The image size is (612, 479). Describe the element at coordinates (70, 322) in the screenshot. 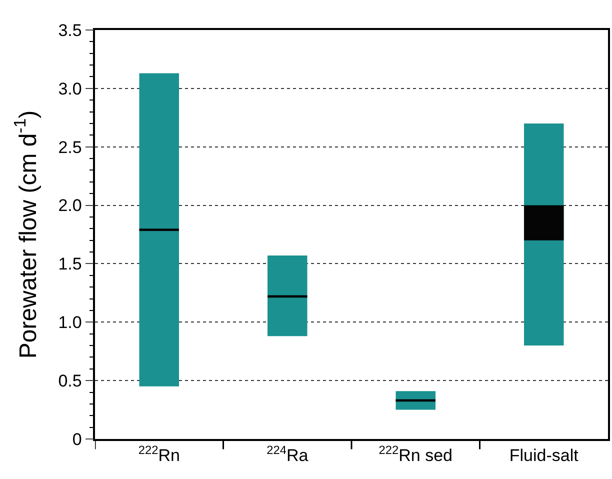

I see `y-tick-label: 1.0` at that location.